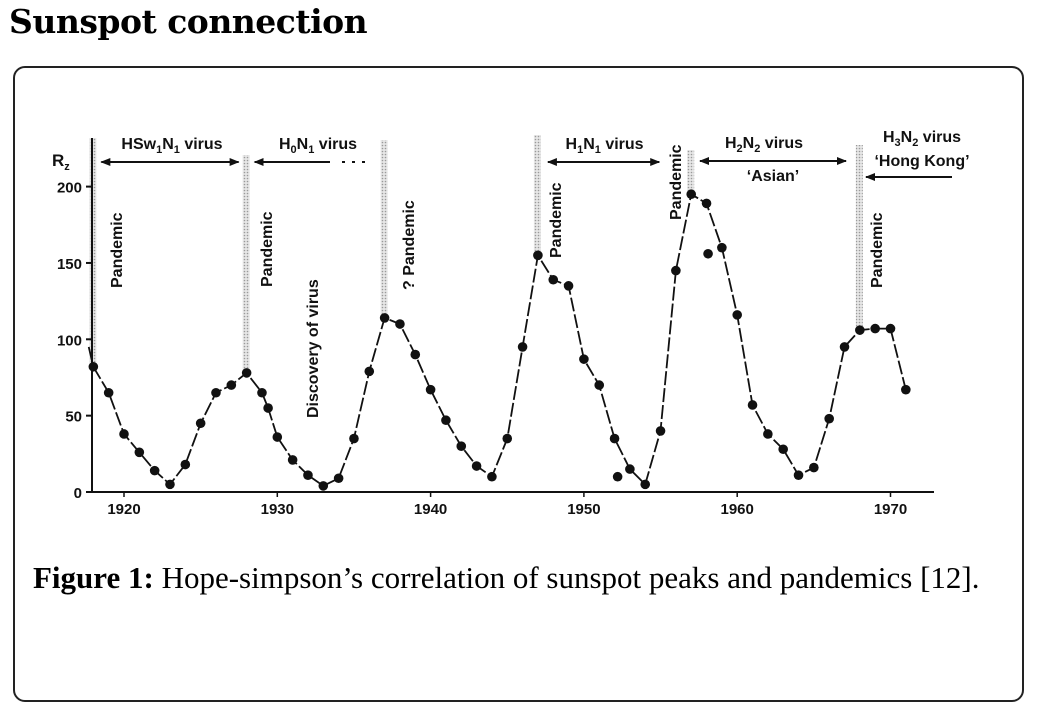 This screenshot has width=1037, height=712. Describe the element at coordinates (69, 264) in the screenshot. I see `y-tick-label: 150` at that location.